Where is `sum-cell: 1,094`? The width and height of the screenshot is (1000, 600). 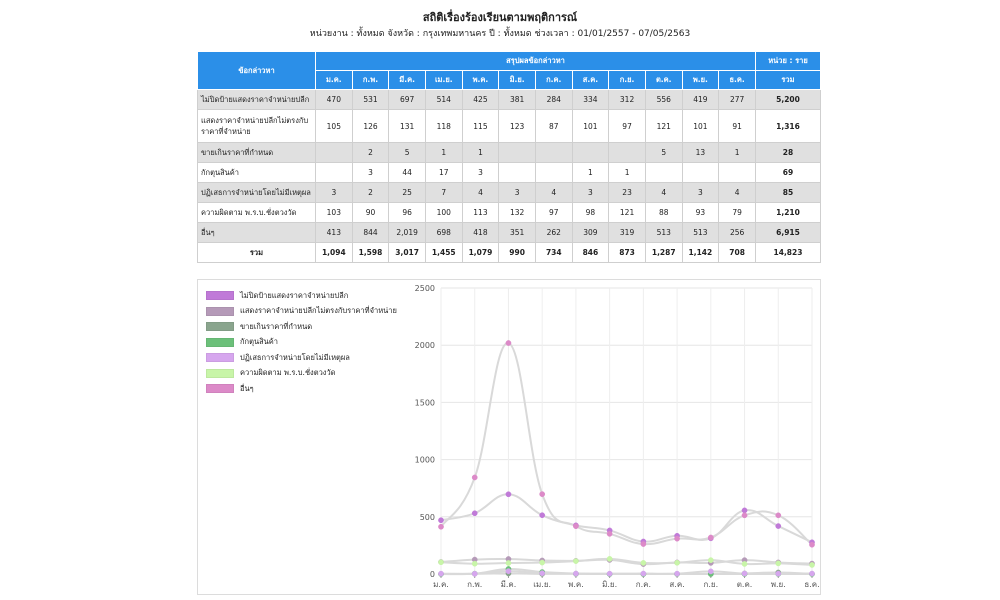
sum-cell: 1,094 is located at coordinates (334, 252).